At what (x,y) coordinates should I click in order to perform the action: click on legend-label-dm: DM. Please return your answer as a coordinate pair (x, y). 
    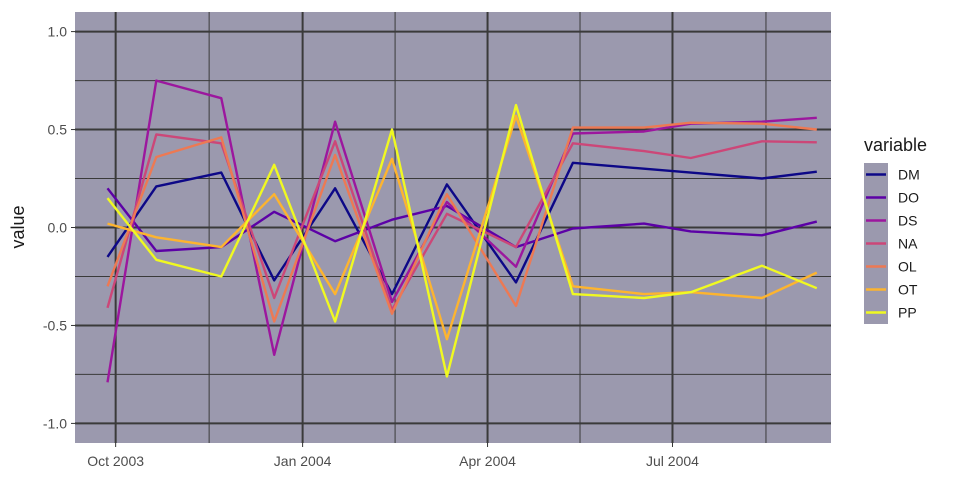
    Looking at the image, I should click on (909, 175).